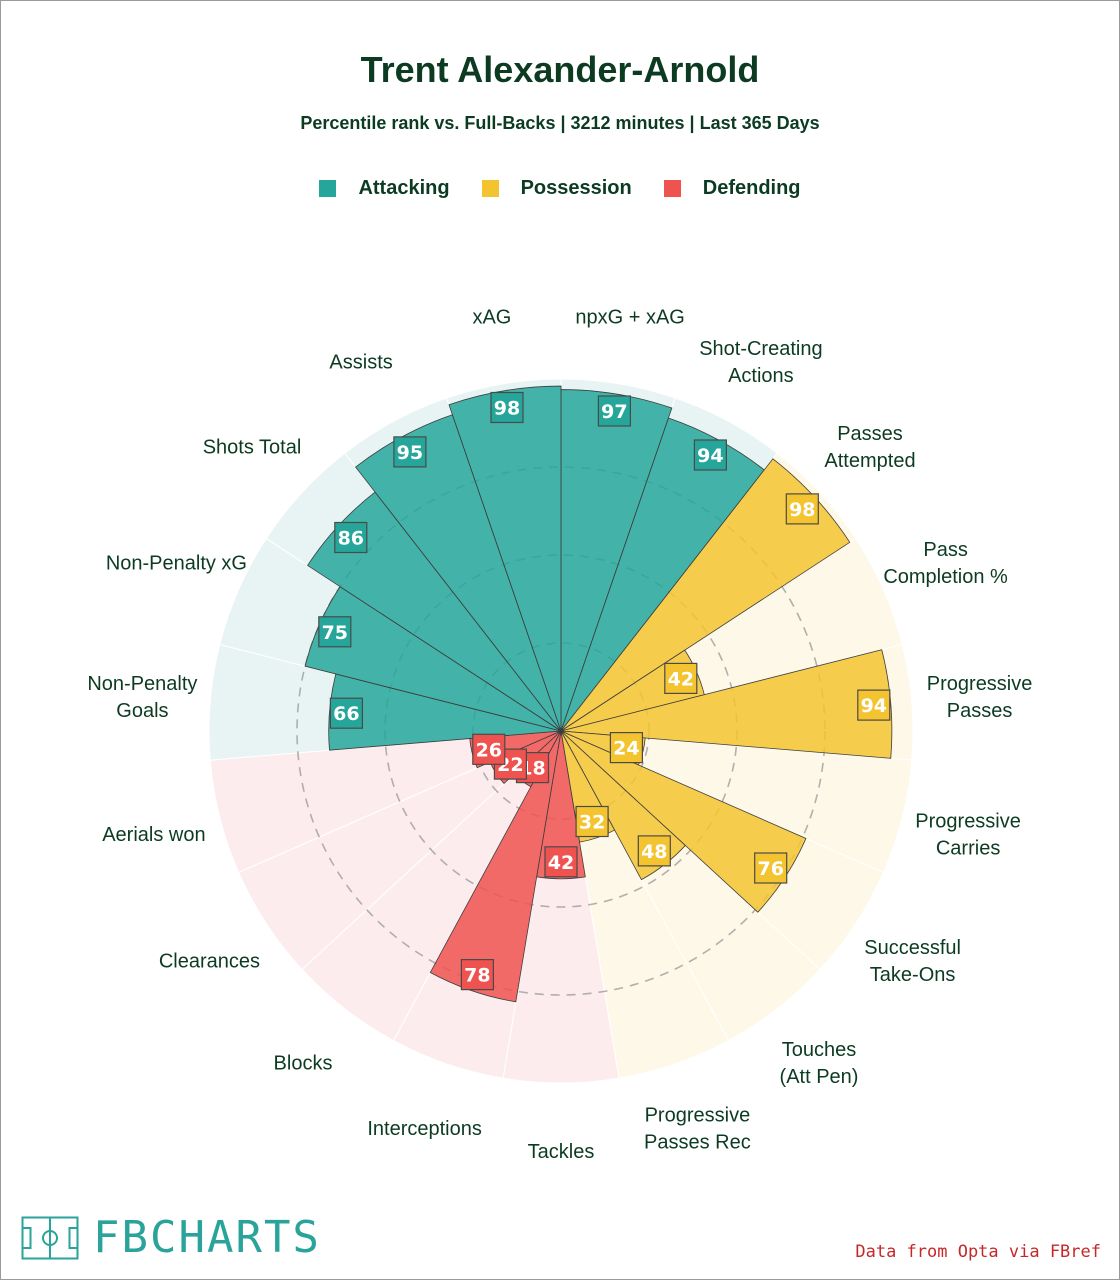  I want to click on chart-title: Trent Alexander-Arnold, so click(560, 69).